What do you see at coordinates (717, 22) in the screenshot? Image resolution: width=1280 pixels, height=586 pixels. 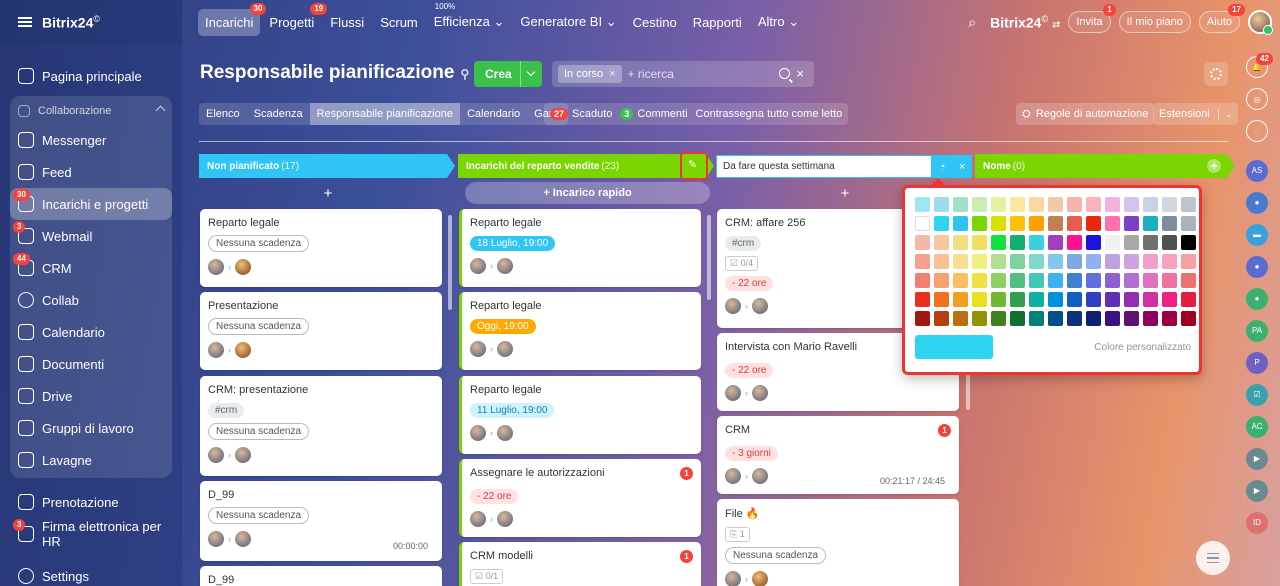 I see `nav-reports: Rapporti` at bounding box center [717, 22].